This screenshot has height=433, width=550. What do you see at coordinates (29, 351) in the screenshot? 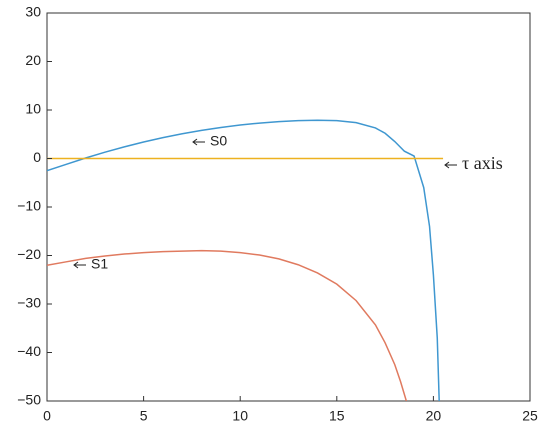
I see `y-tick-label: −40` at bounding box center [29, 351].